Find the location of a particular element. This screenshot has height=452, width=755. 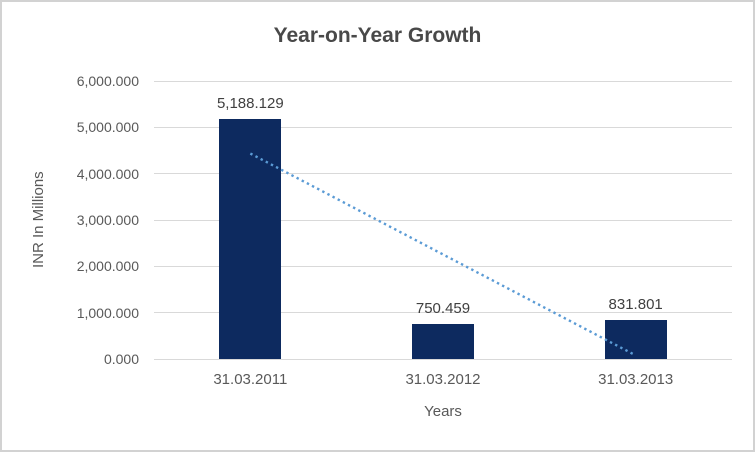

x-tick-label: 31.03.2012 is located at coordinates (443, 379).